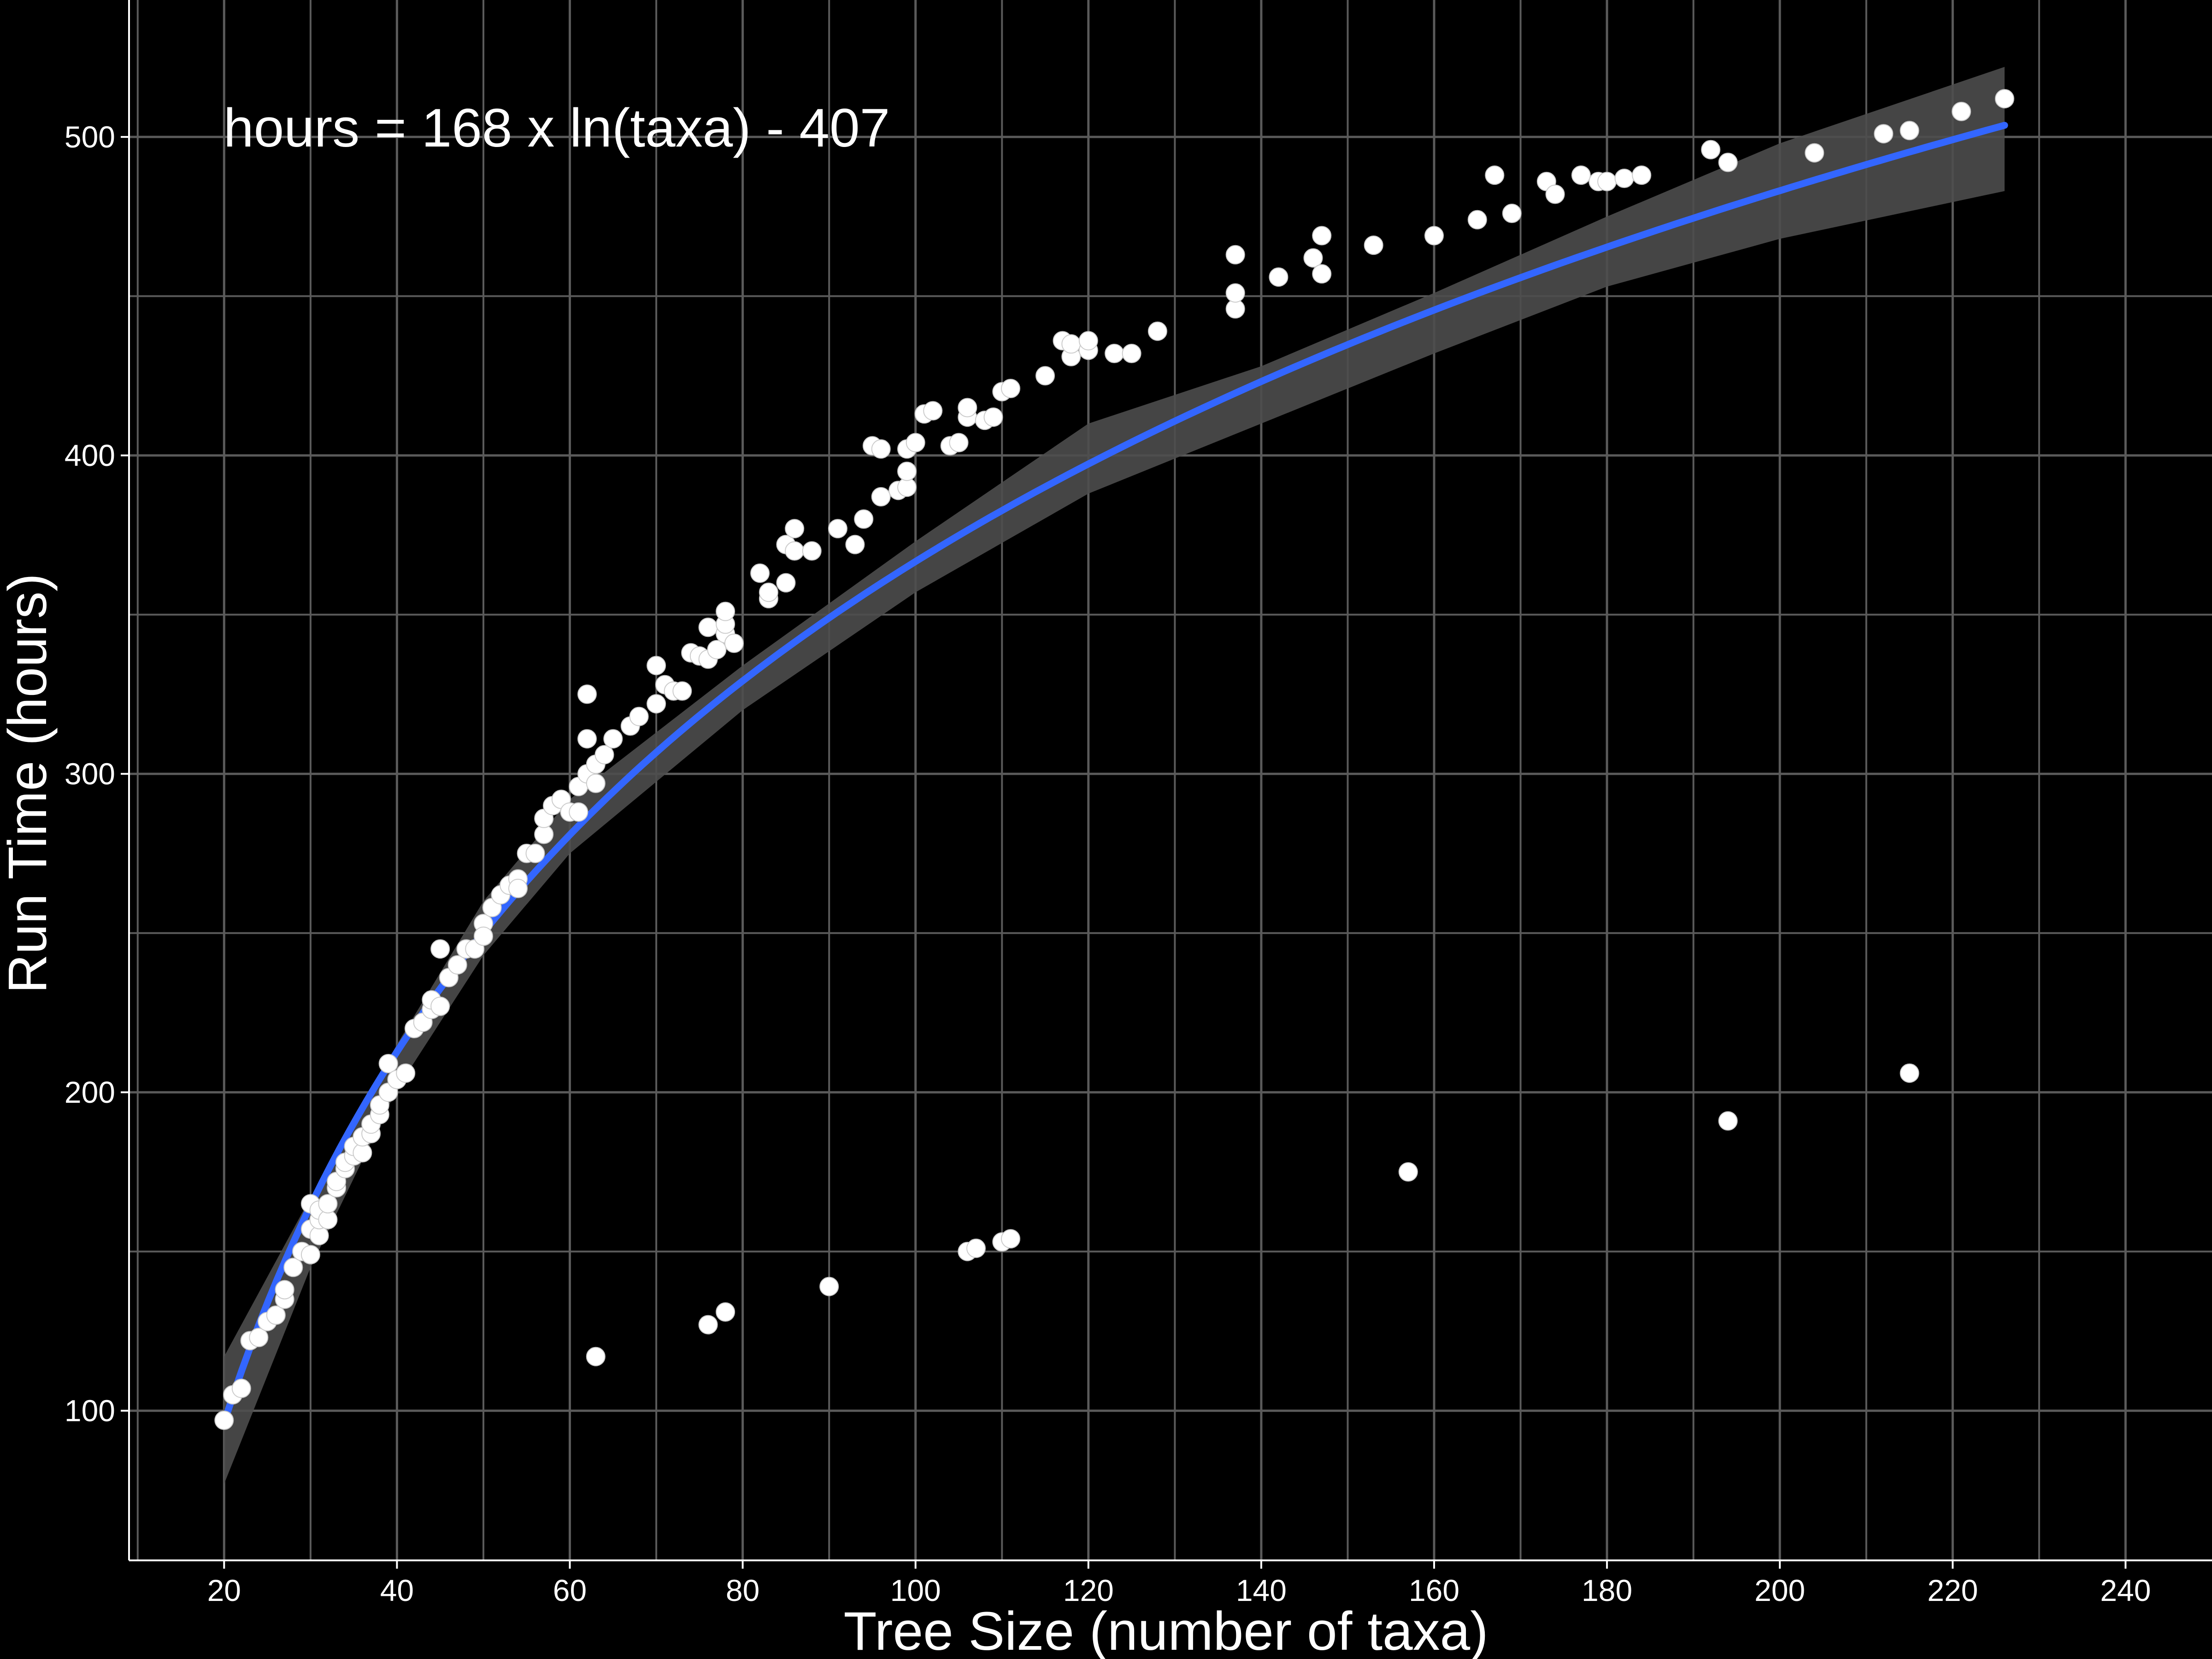 The image size is (2212, 1659). I want to click on x-tick-label: 160, so click(1434, 1590).